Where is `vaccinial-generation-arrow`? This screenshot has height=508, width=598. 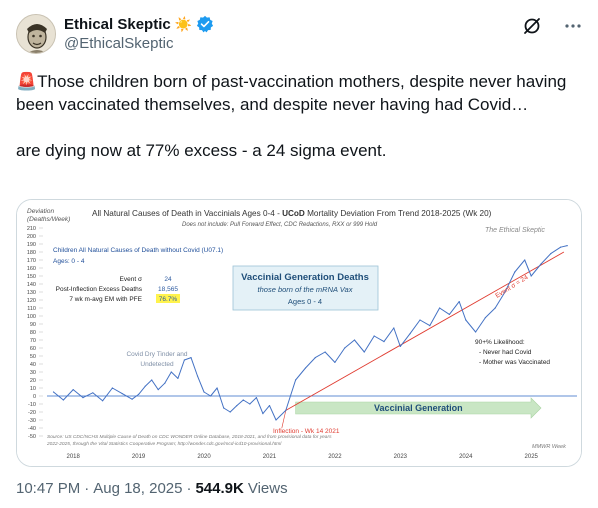
vaccinial-generation-arrow is located at coordinates (418, 408).